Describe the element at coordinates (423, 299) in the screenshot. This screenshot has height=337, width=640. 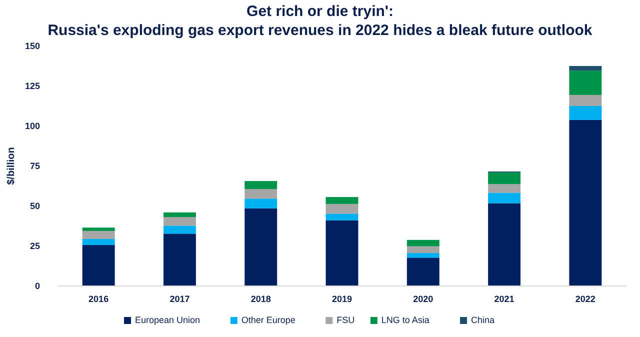
I see `x-tick-label: 2020` at that location.